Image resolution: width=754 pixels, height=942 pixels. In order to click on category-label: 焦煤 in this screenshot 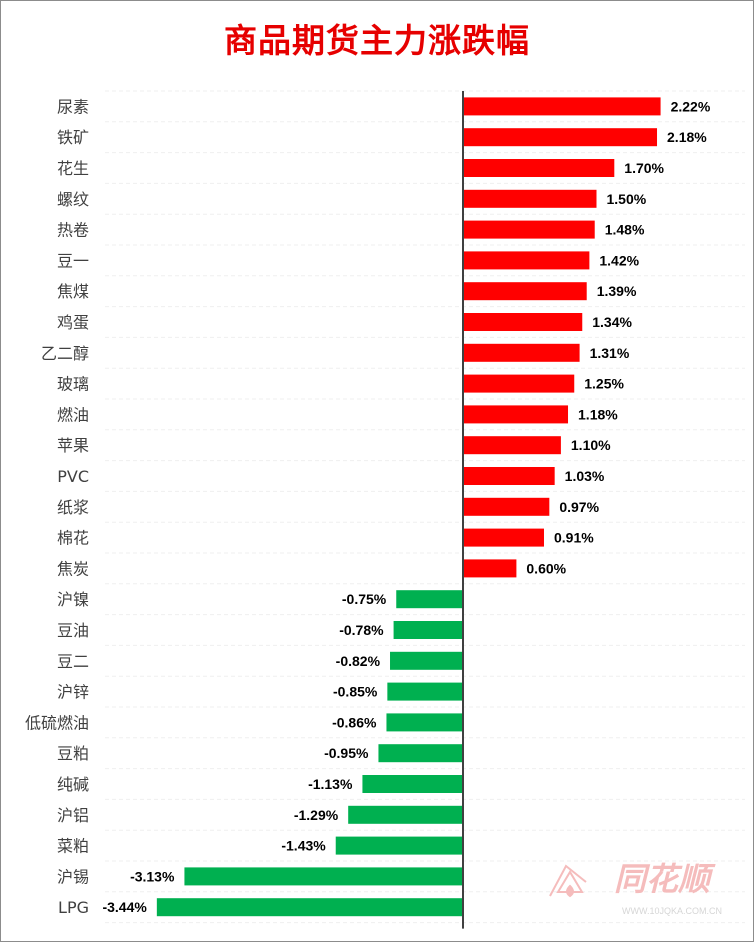, I will do `click(73, 291)`.